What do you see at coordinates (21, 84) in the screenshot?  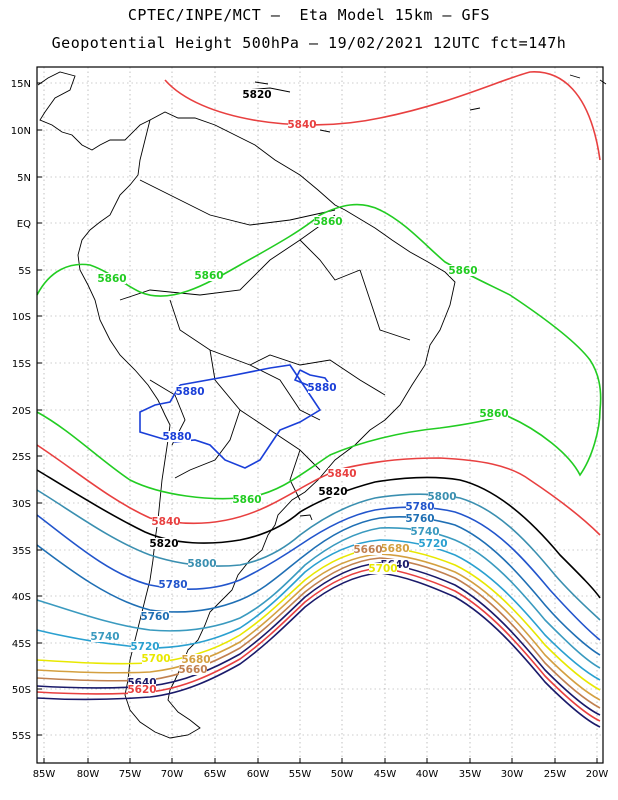 I see `lat-tick-label: 15N` at bounding box center [21, 84].